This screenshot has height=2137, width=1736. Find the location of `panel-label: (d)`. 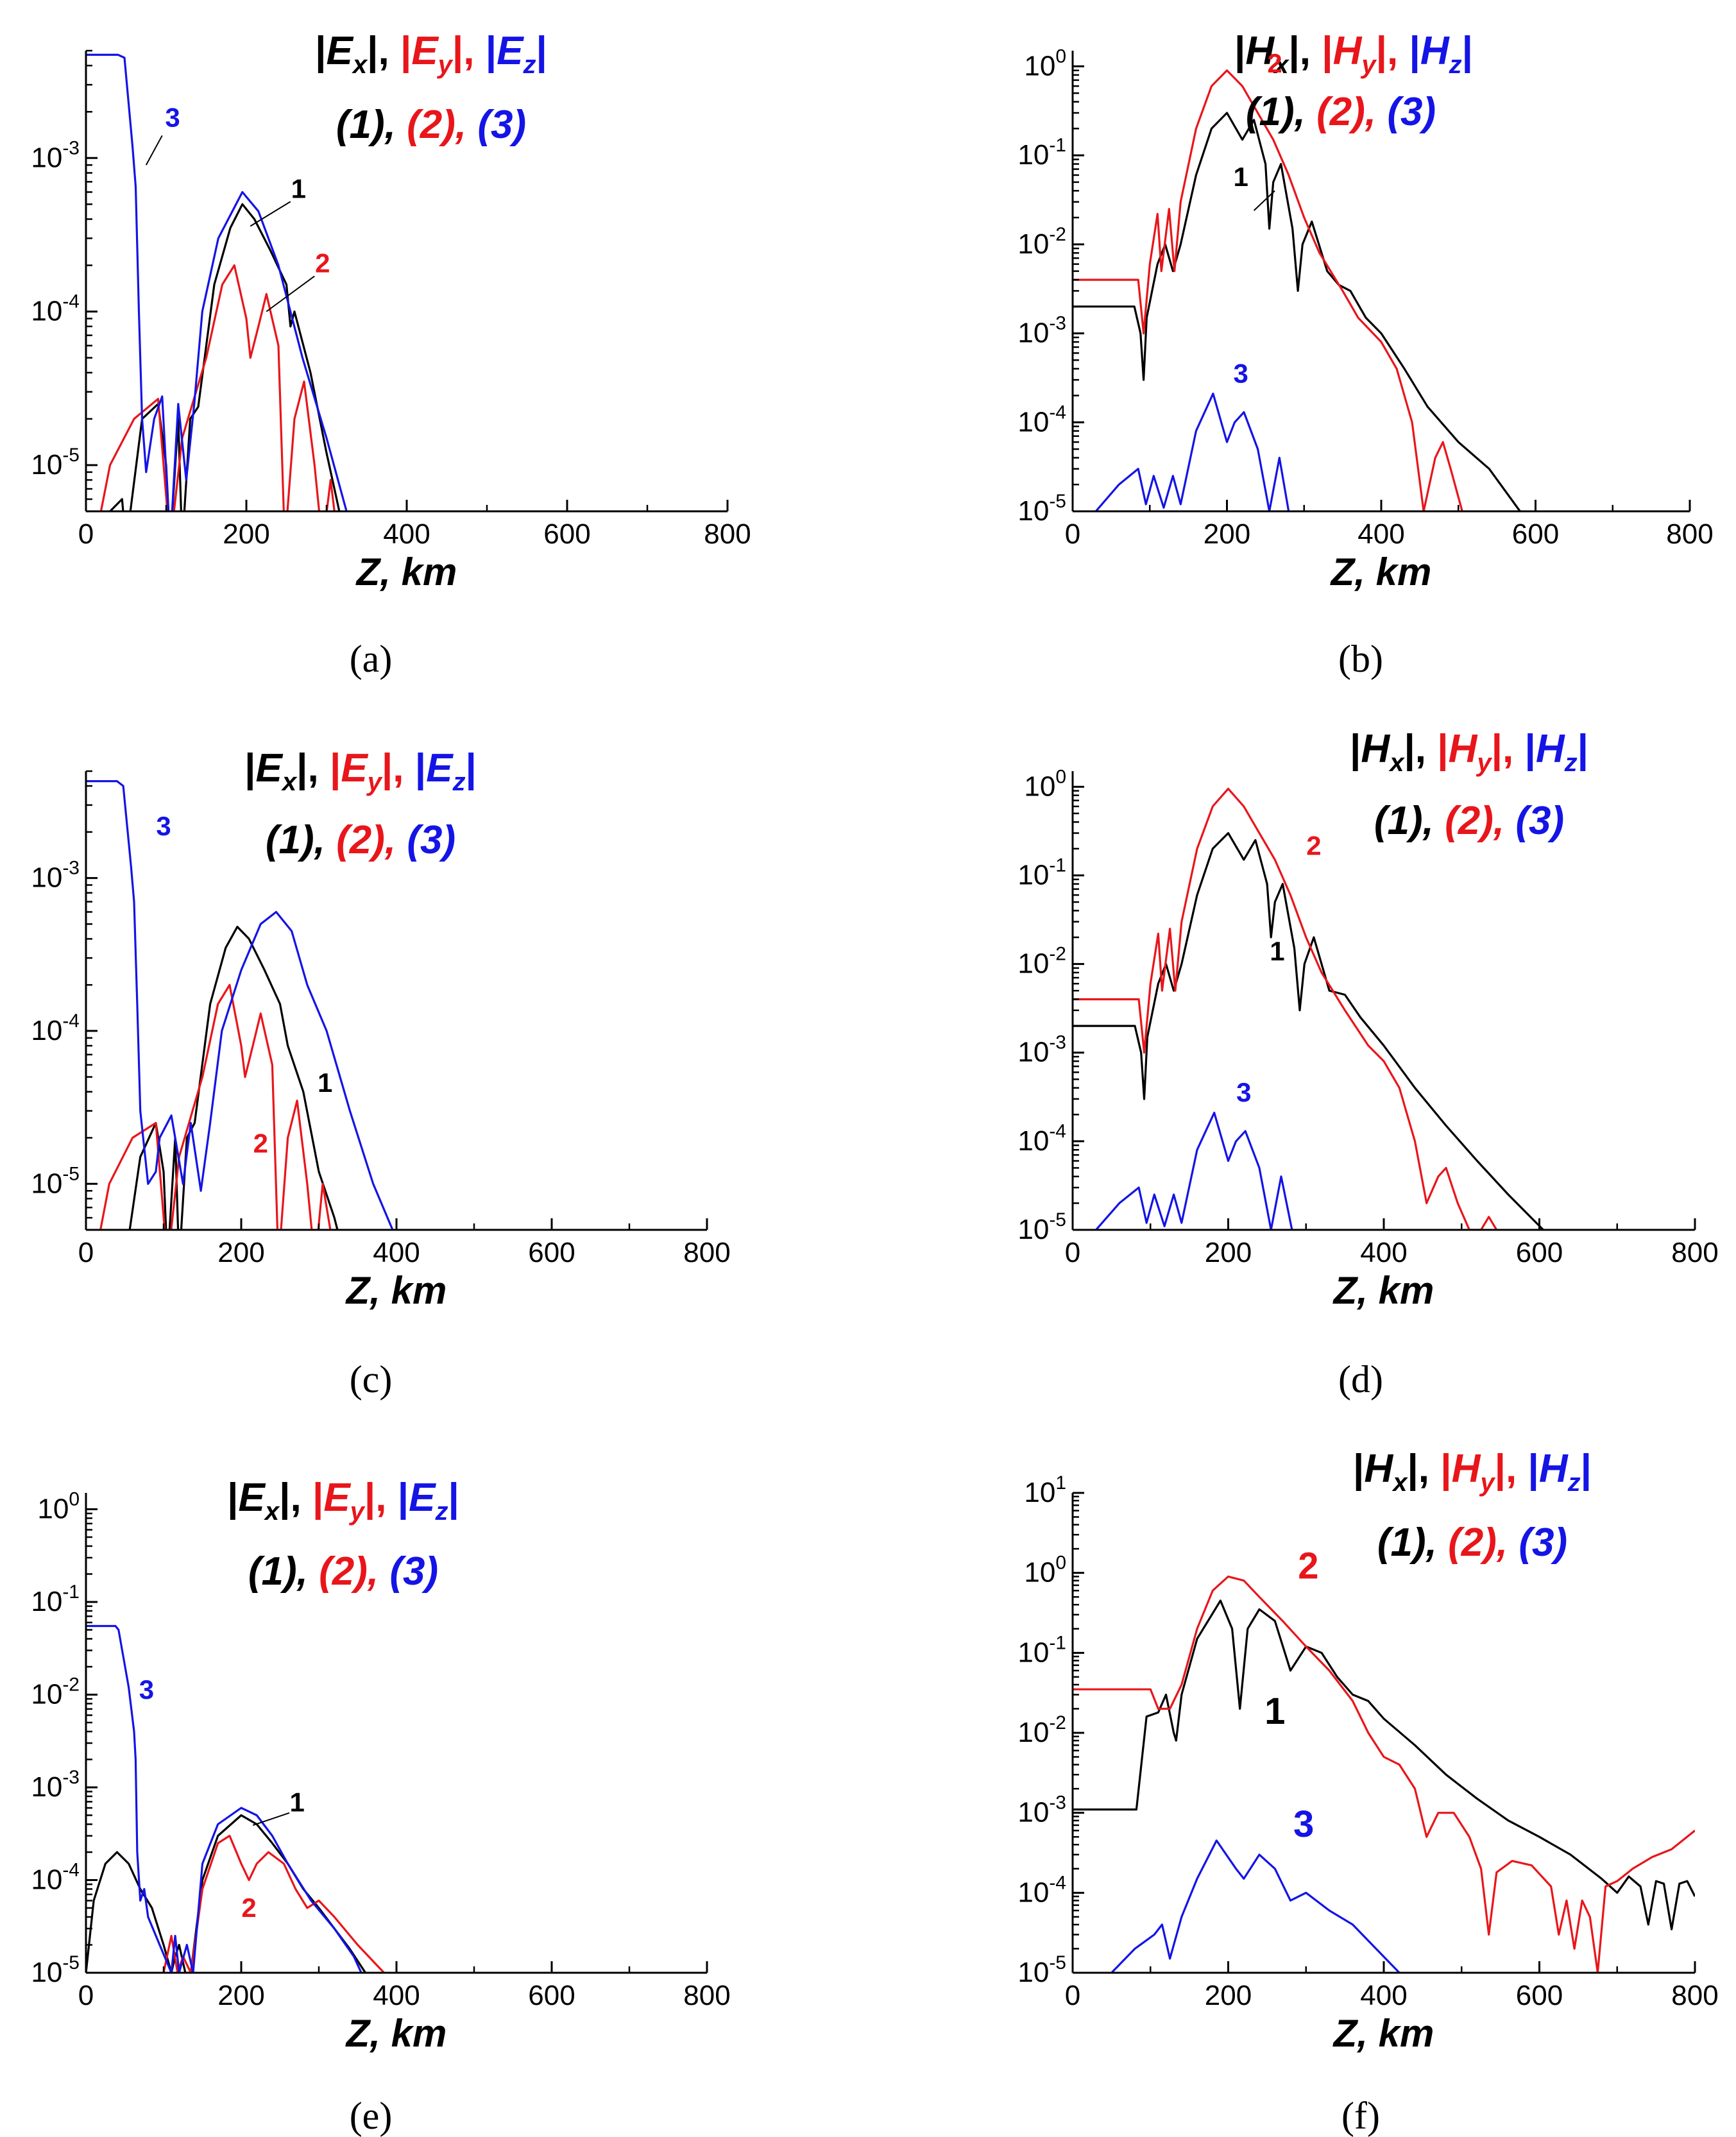

panel-label: (d) is located at coordinates (1360, 1379).